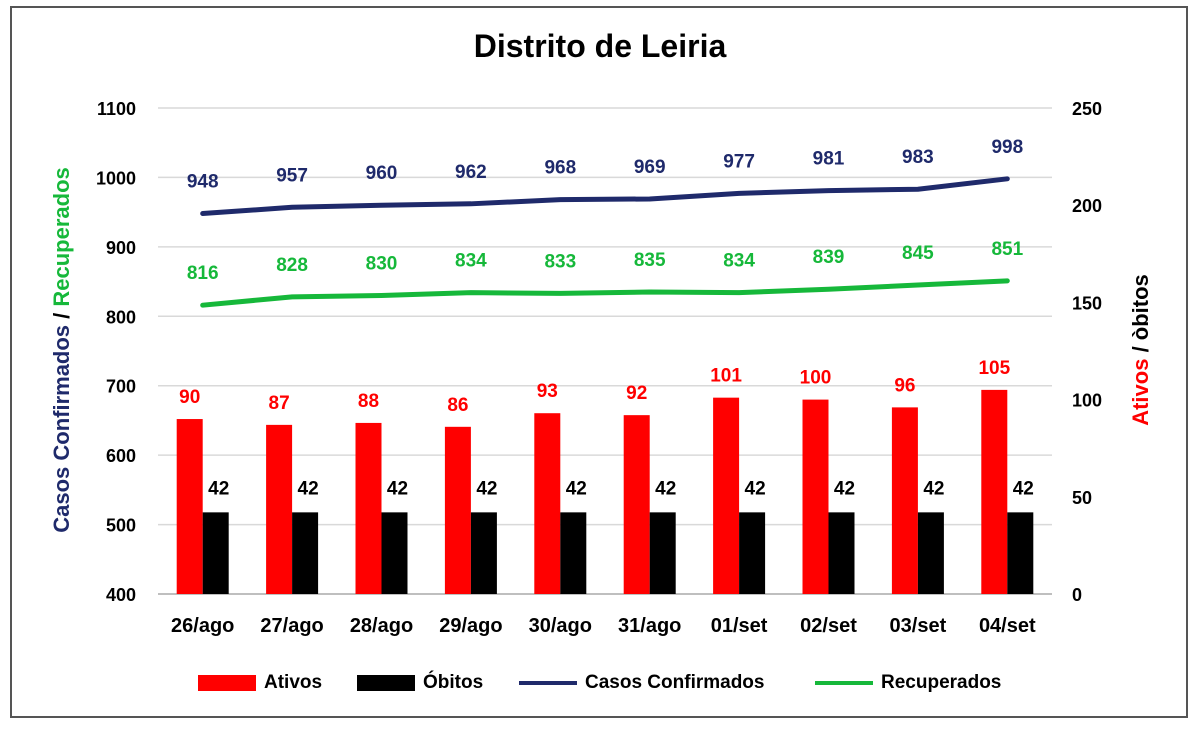 This screenshot has width=1200, height=730. Describe the element at coordinates (420, 683) in the screenshot. I see `legend-item: Óbitos` at that location.